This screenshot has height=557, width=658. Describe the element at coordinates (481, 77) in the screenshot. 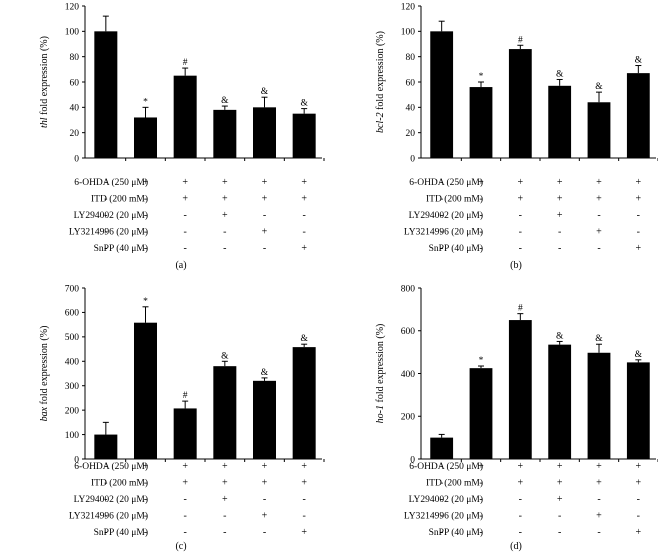

I see `significance-mark: *` at that location.